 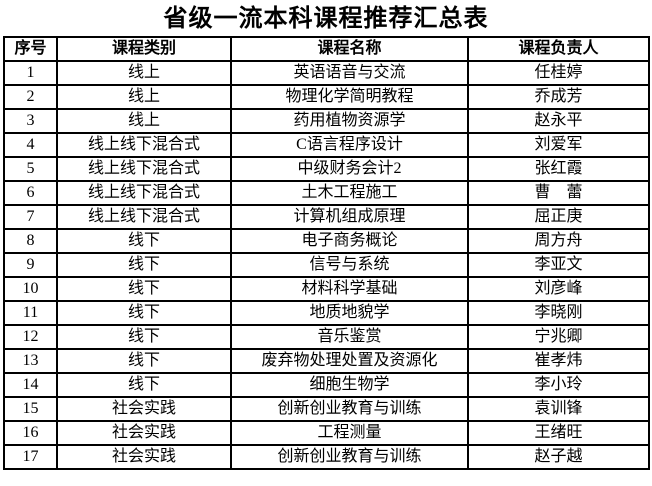 I want to click on cell-course-name: 电子商务概论, so click(x=349, y=241).